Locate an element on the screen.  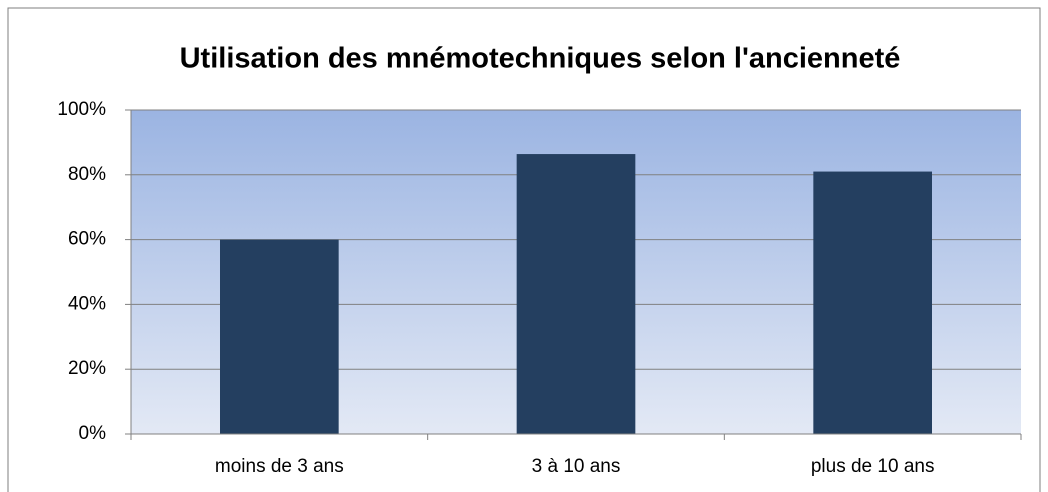
y-tick-label: 40% is located at coordinates (87, 303).